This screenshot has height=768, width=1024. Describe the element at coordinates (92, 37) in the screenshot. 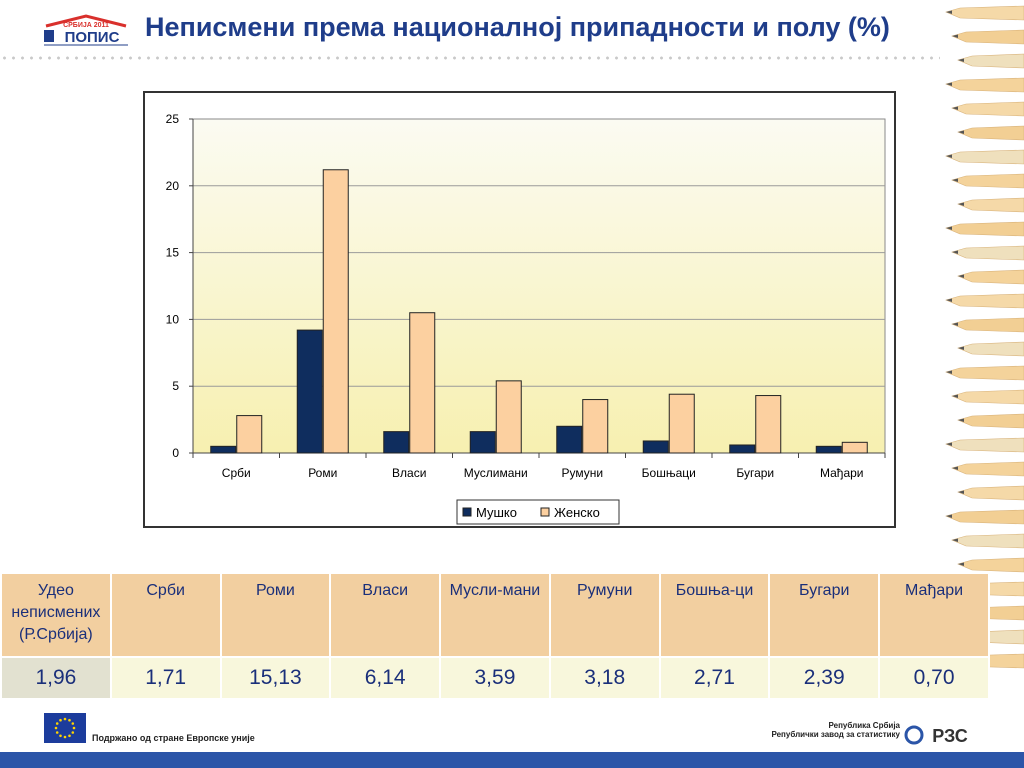

I see `logo-text-main: ПОПИС` at that location.